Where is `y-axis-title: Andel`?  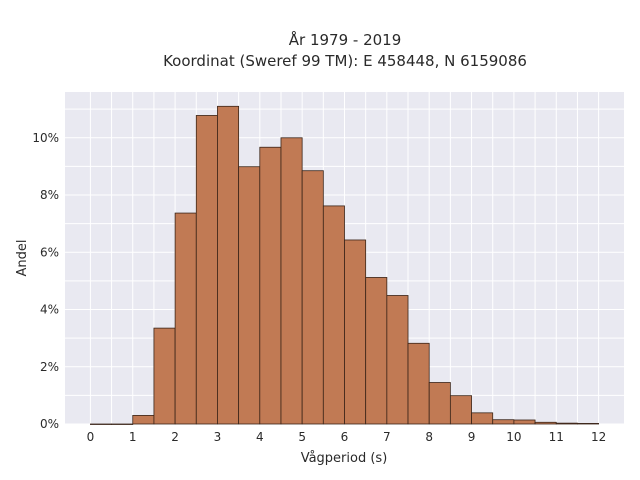 y-axis-title: Andel is located at coordinates (22, 258).